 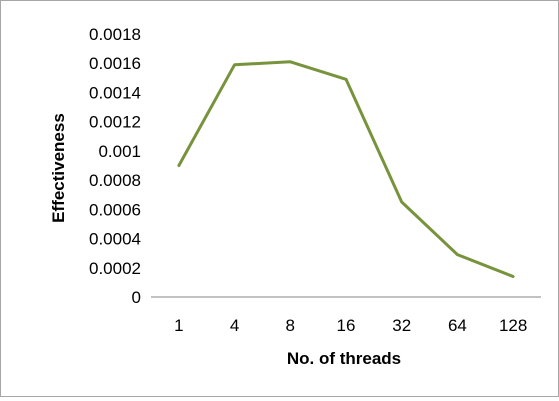 What do you see at coordinates (115, 92) in the screenshot?
I see `y-tick-label: 0.0014` at bounding box center [115, 92].